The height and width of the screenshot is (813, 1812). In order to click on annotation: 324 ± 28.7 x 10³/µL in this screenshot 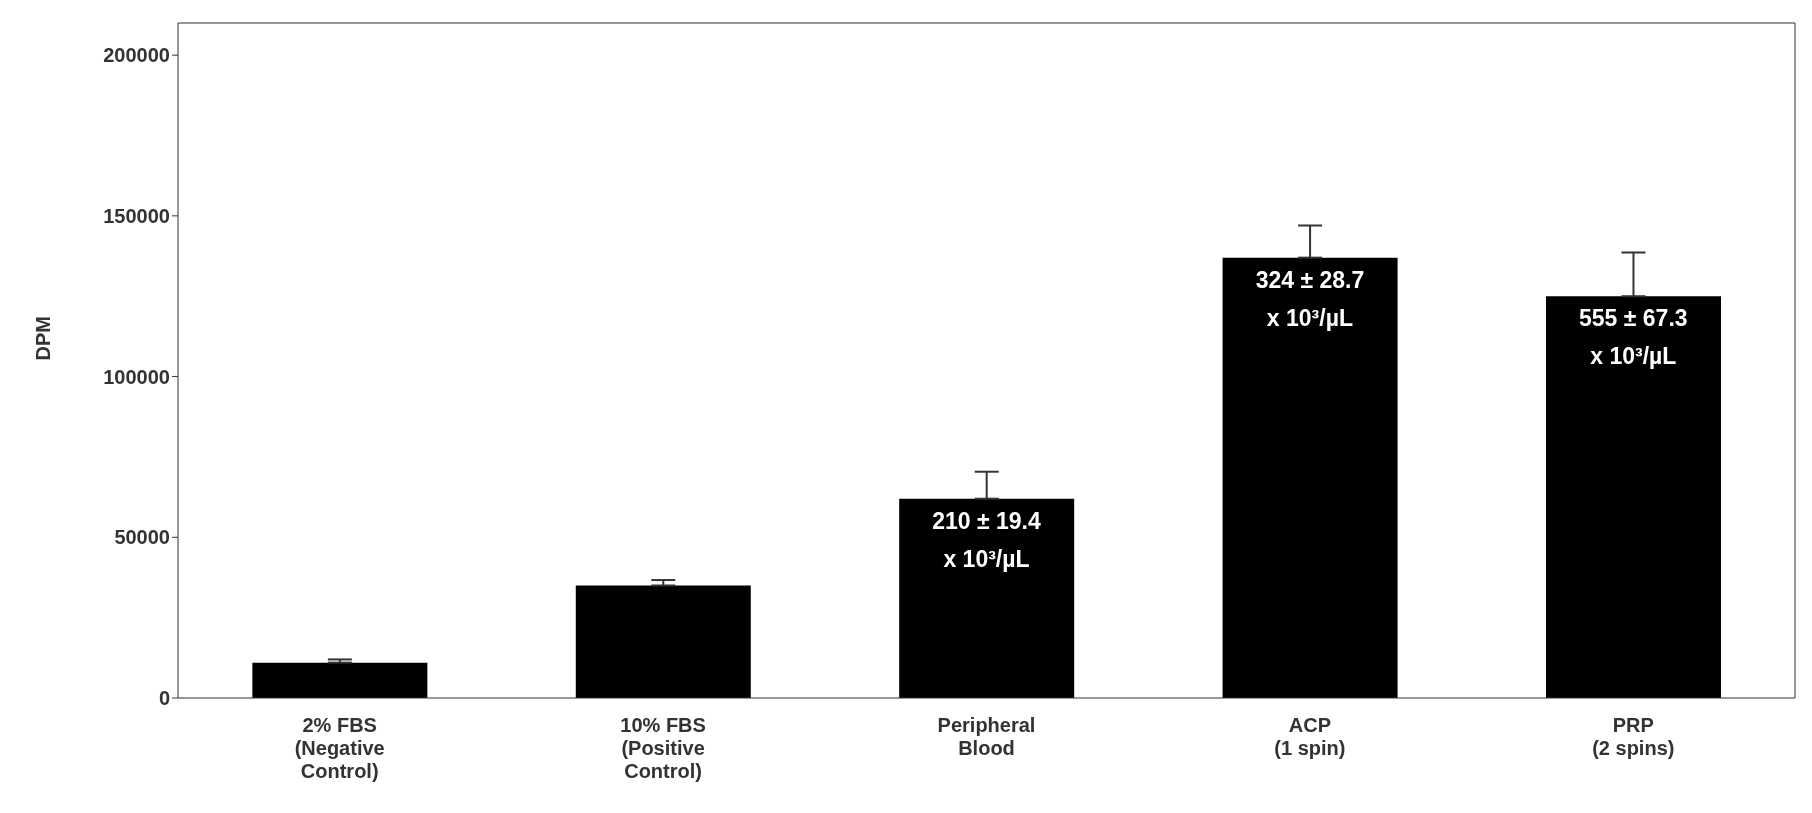, I will do `click(1310, 298)`.